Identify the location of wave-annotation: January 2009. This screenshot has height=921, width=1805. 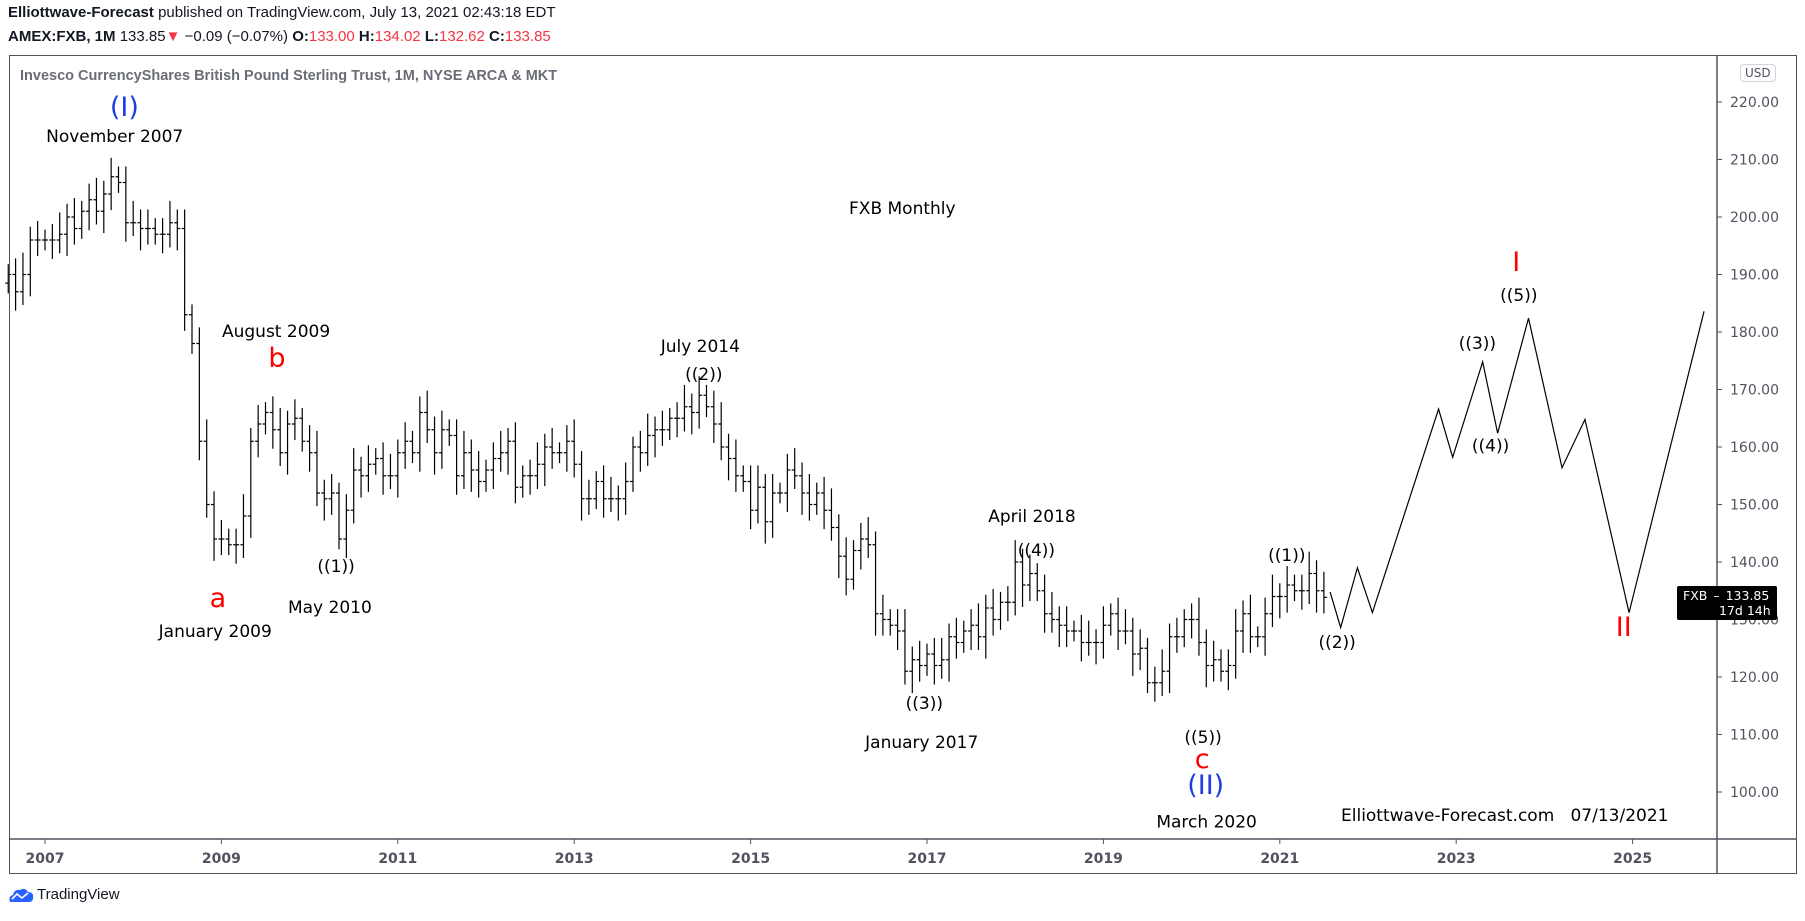
(215, 632).